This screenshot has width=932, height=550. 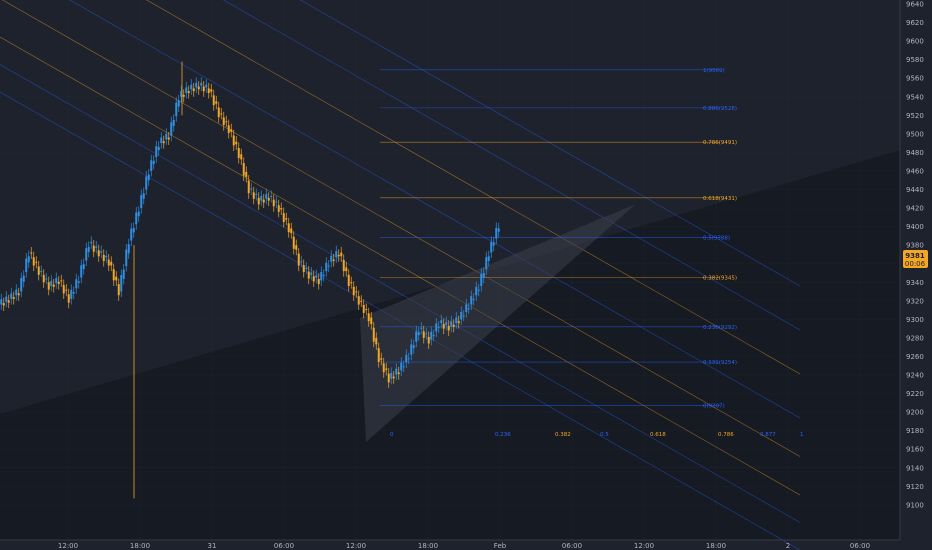 What do you see at coordinates (212, 546) in the screenshot?
I see `time-tick-label: 31` at bounding box center [212, 546].